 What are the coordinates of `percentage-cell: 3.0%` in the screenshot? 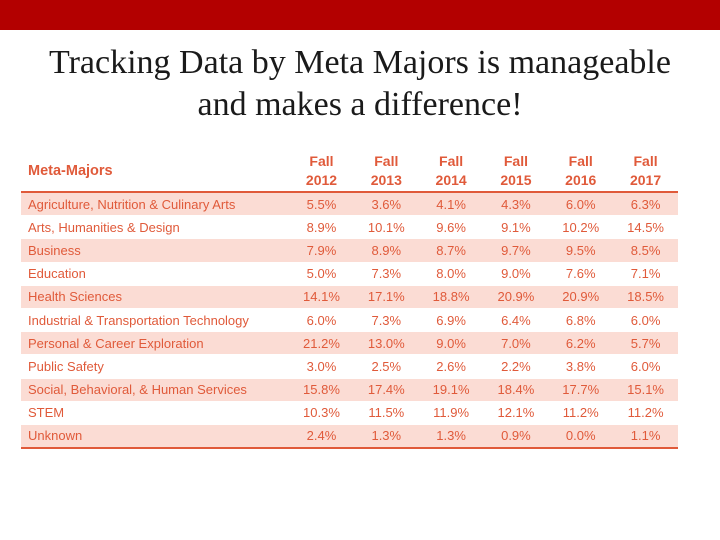 It's located at (321, 366).